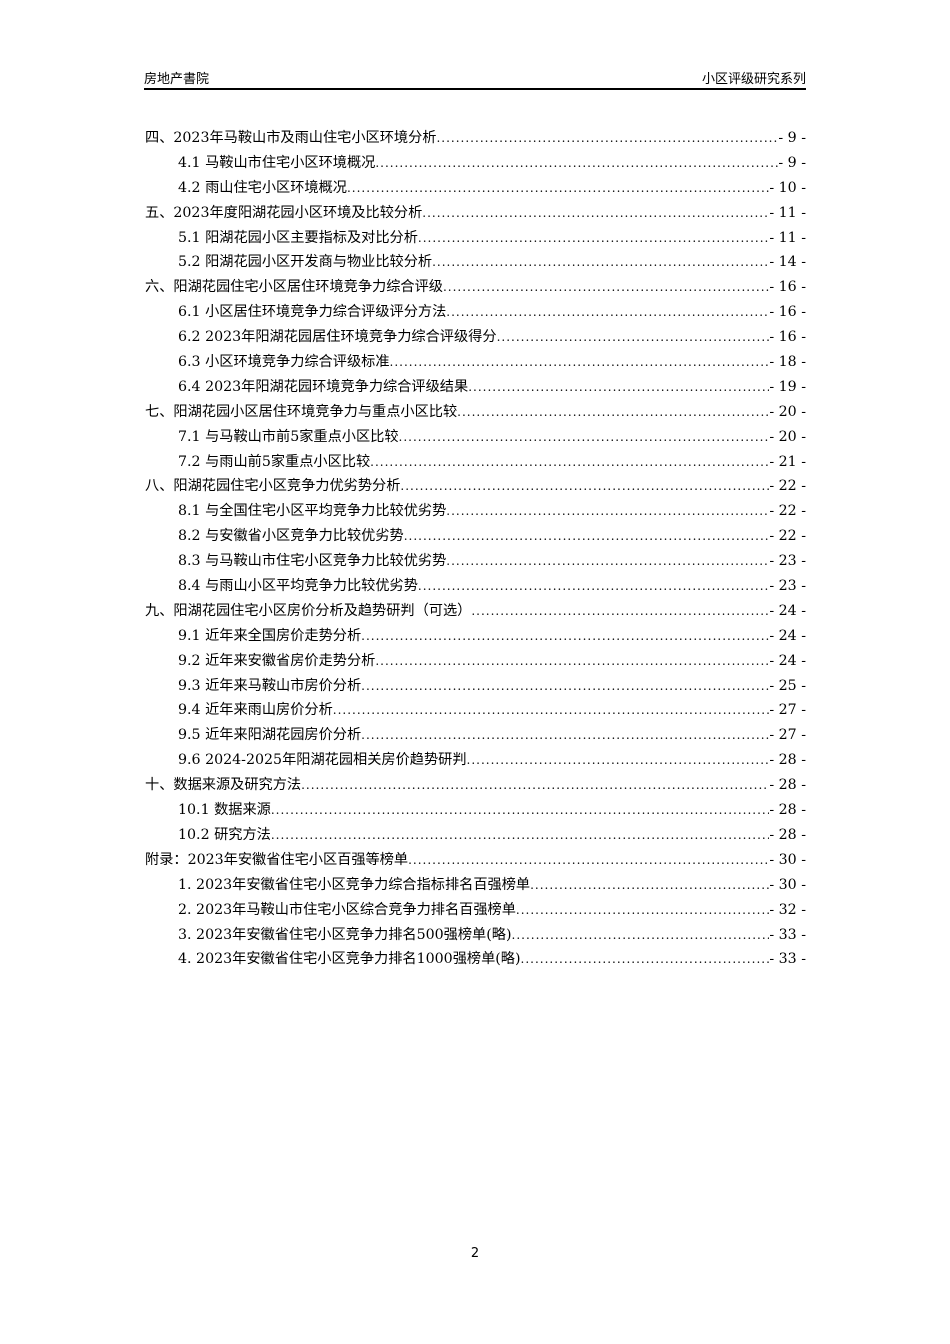  I want to click on page-number: 2, so click(475, 1253).